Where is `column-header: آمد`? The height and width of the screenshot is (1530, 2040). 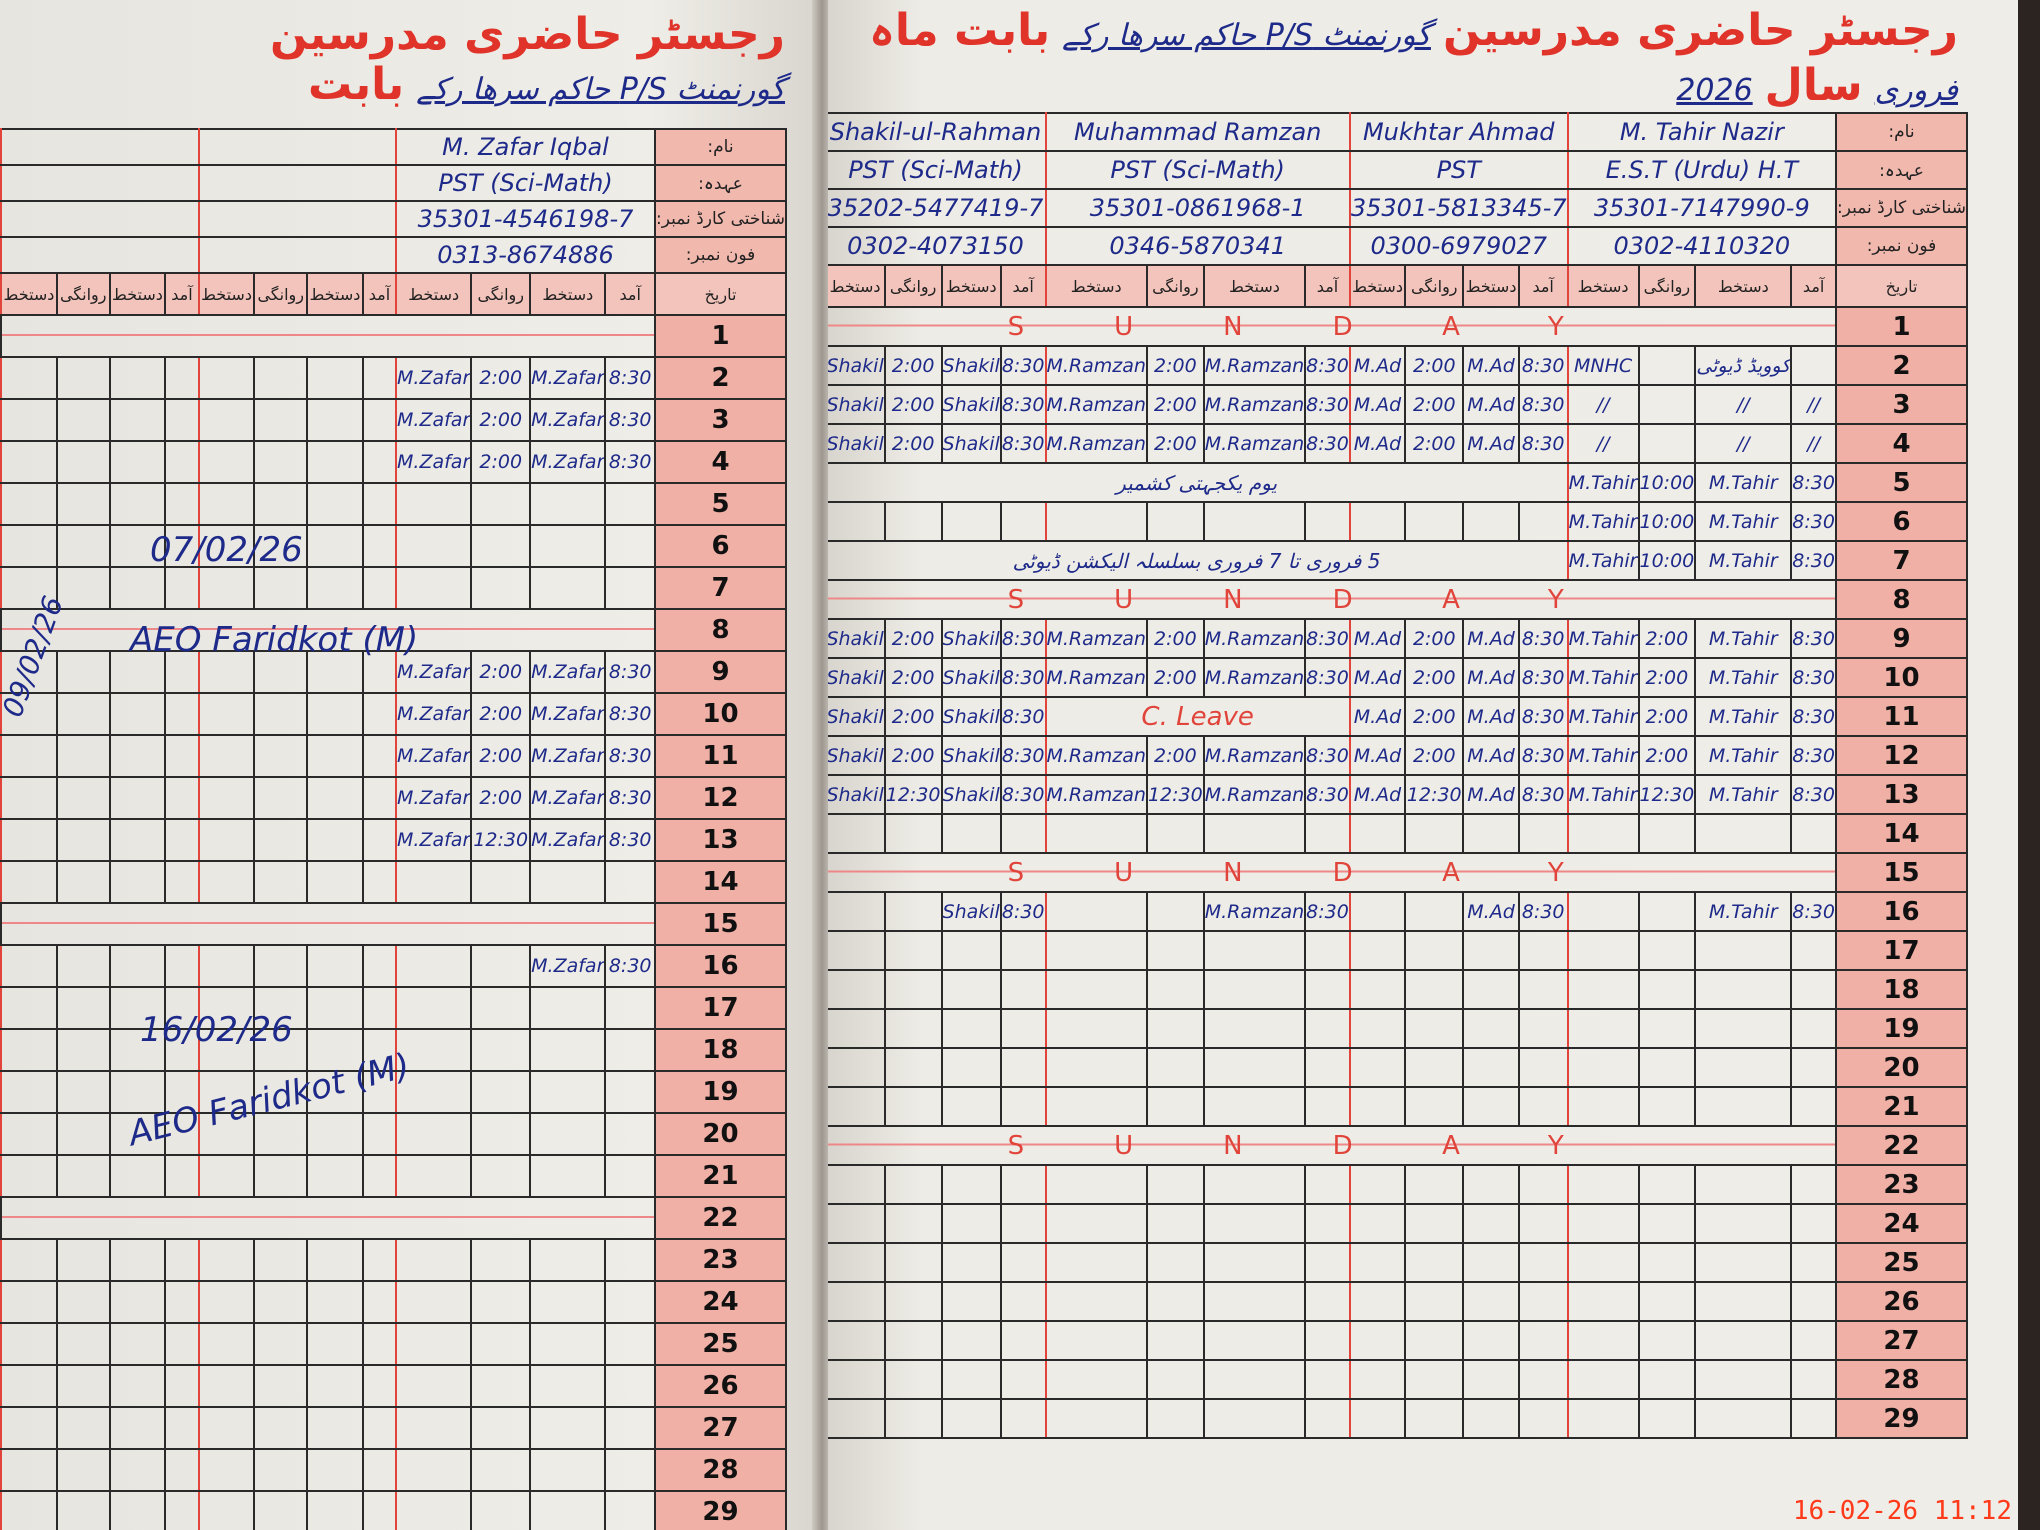 column-header: آمد is located at coordinates (379, 294).